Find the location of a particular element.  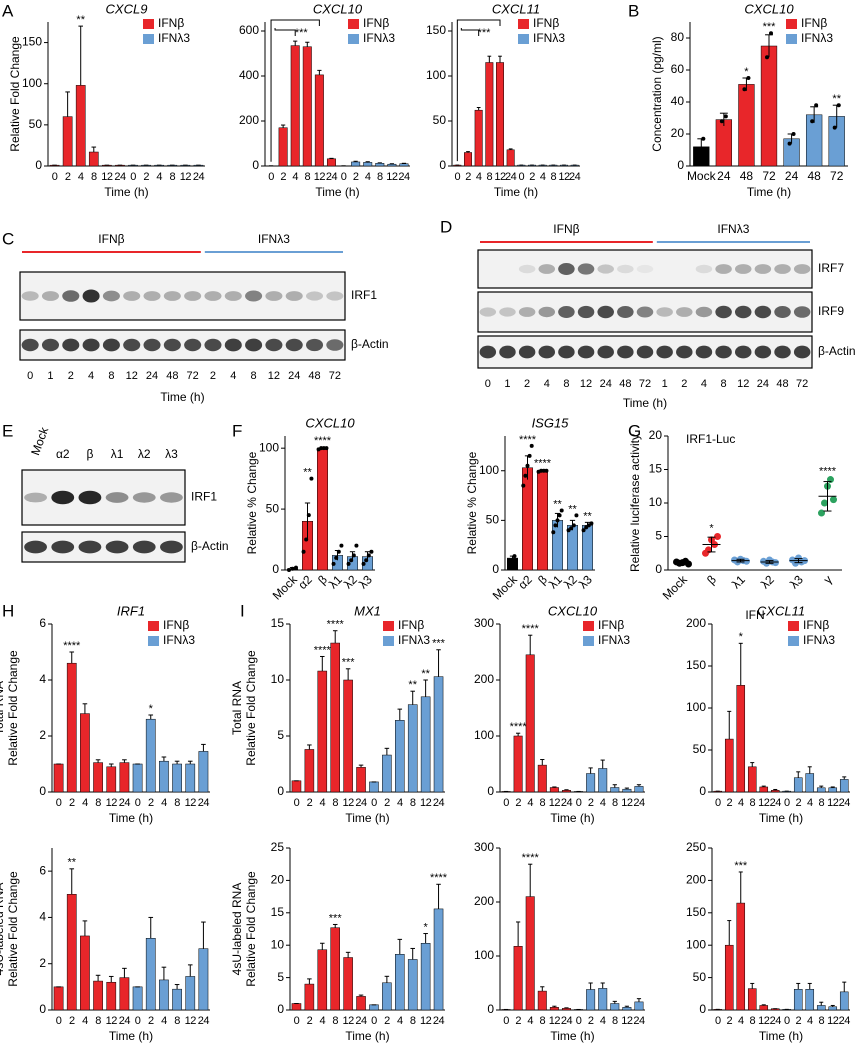

group-label: IFNβ is located at coordinates (566, 229).